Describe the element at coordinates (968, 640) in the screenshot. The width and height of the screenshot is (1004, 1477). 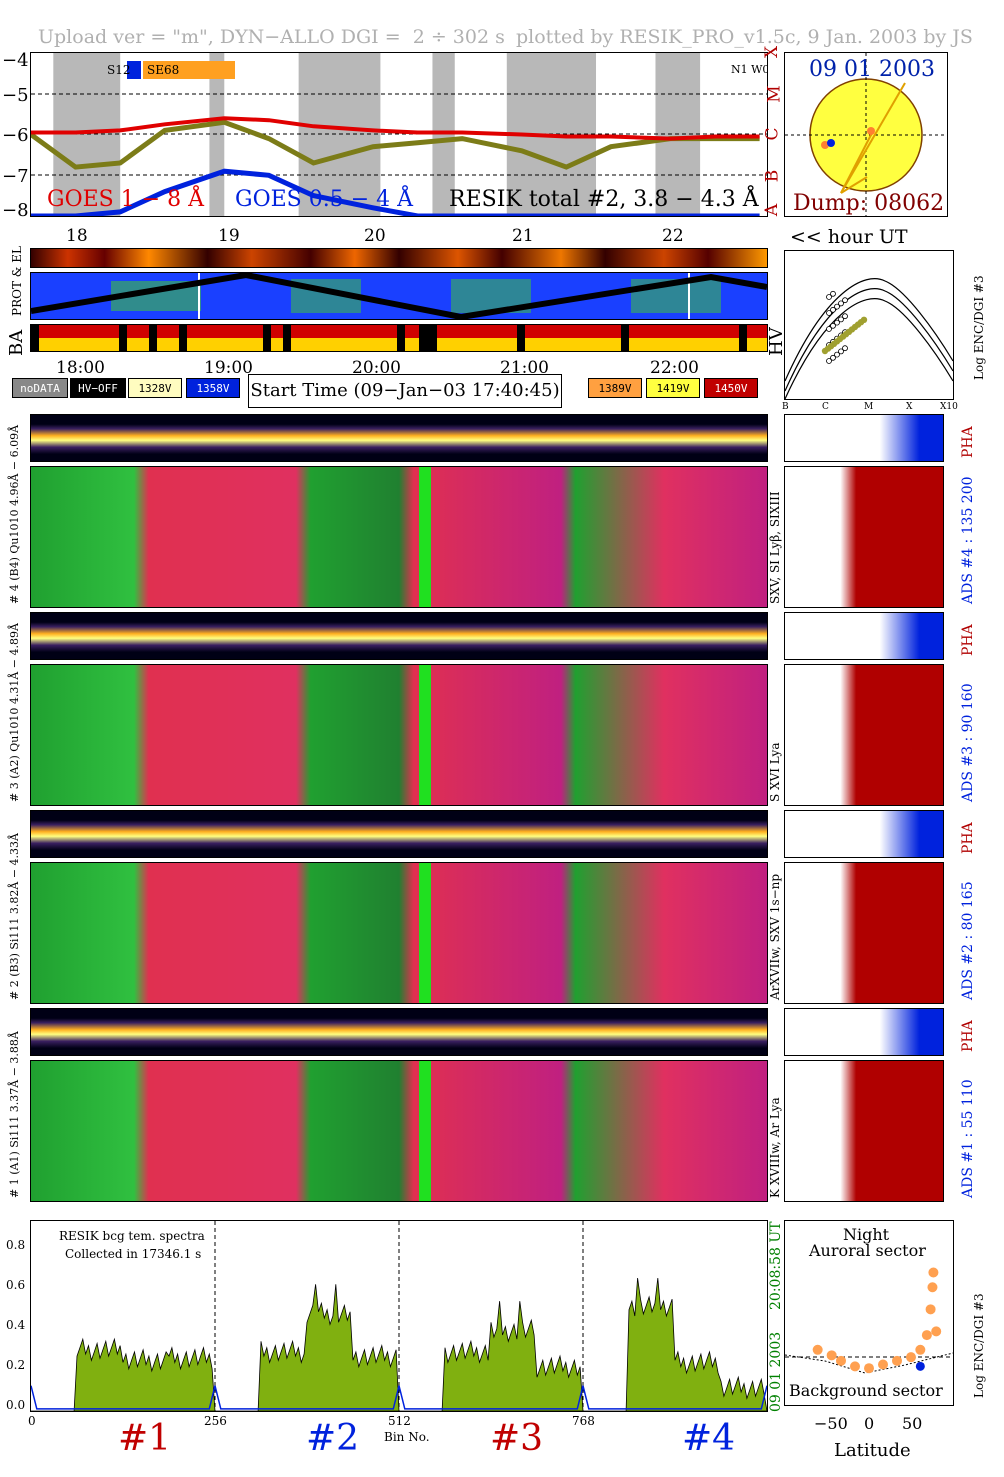
I see `channel-pha-3: PHA` at that location.